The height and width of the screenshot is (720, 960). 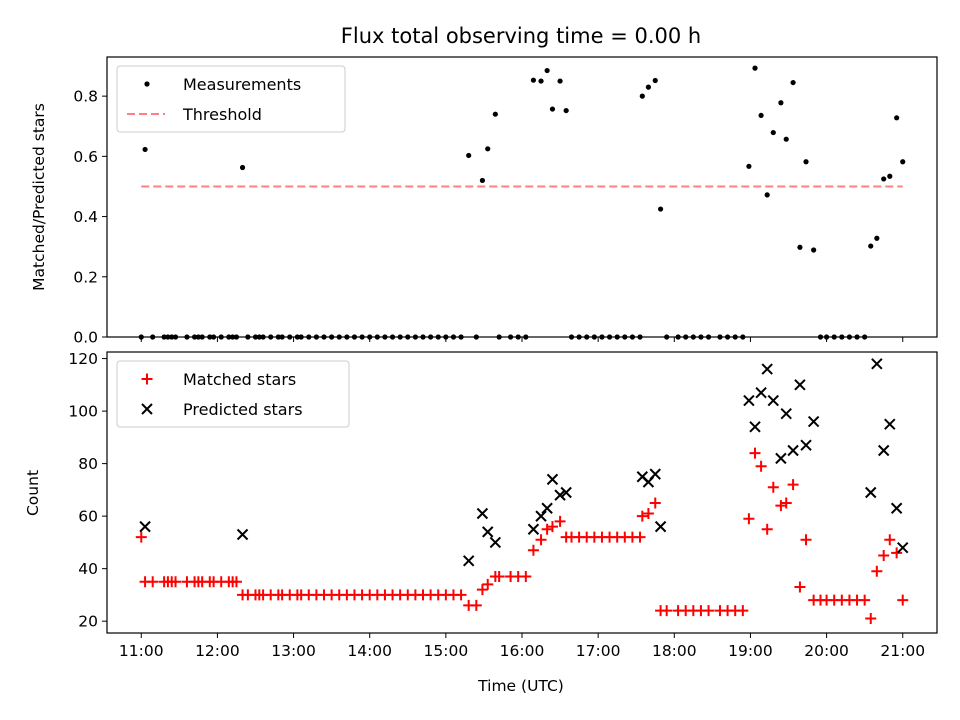 What do you see at coordinates (88, 464) in the screenshot?
I see `bottom-y-tick-label: 80` at bounding box center [88, 464].